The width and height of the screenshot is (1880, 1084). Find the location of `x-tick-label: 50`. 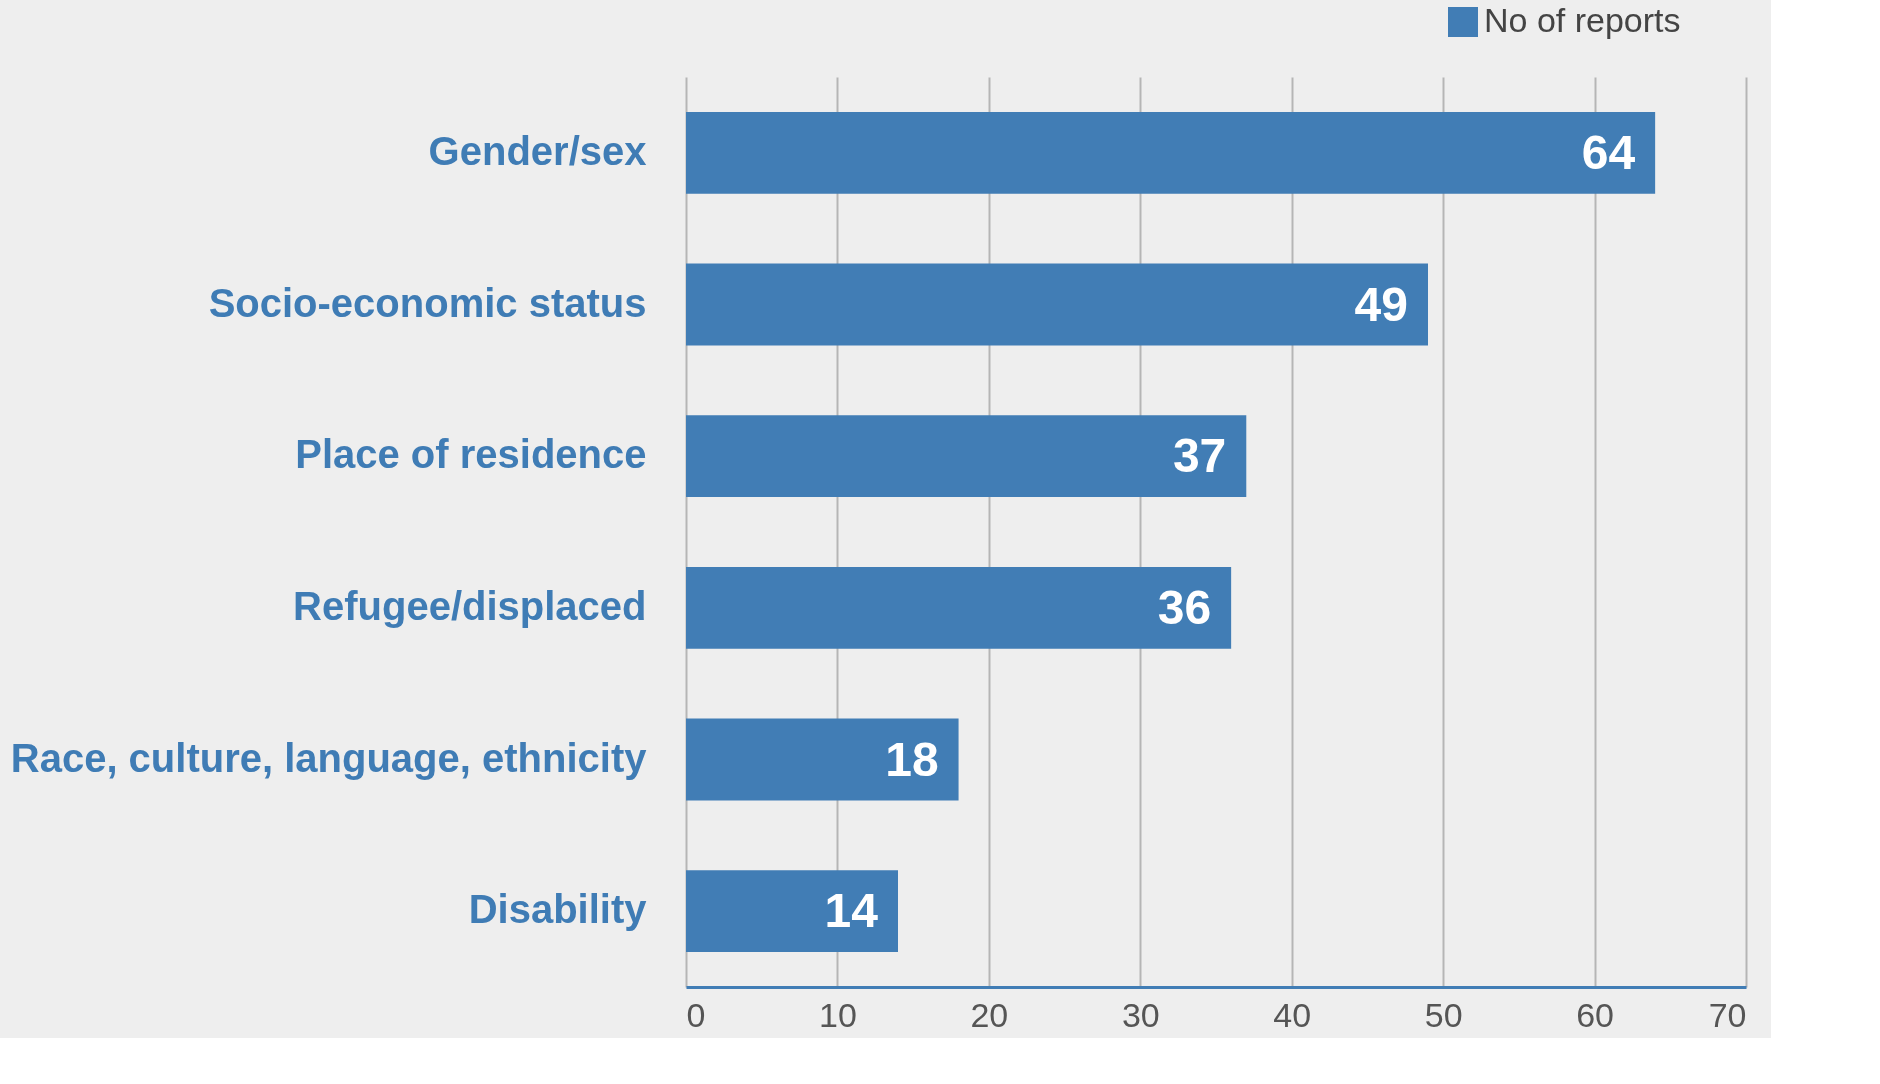

x-tick-label: 50 is located at coordinates (1443, 1014).